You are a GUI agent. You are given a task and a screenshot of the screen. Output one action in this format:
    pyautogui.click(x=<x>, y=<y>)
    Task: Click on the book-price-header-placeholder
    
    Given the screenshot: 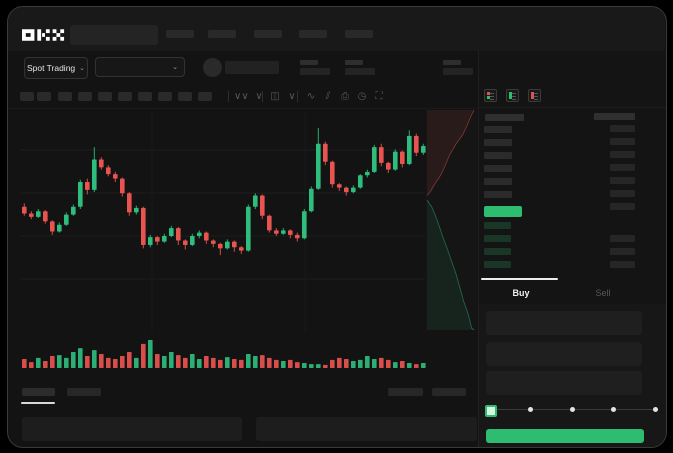 What is the action you would take?
    pyautogui.click(x=504, y=117)
    